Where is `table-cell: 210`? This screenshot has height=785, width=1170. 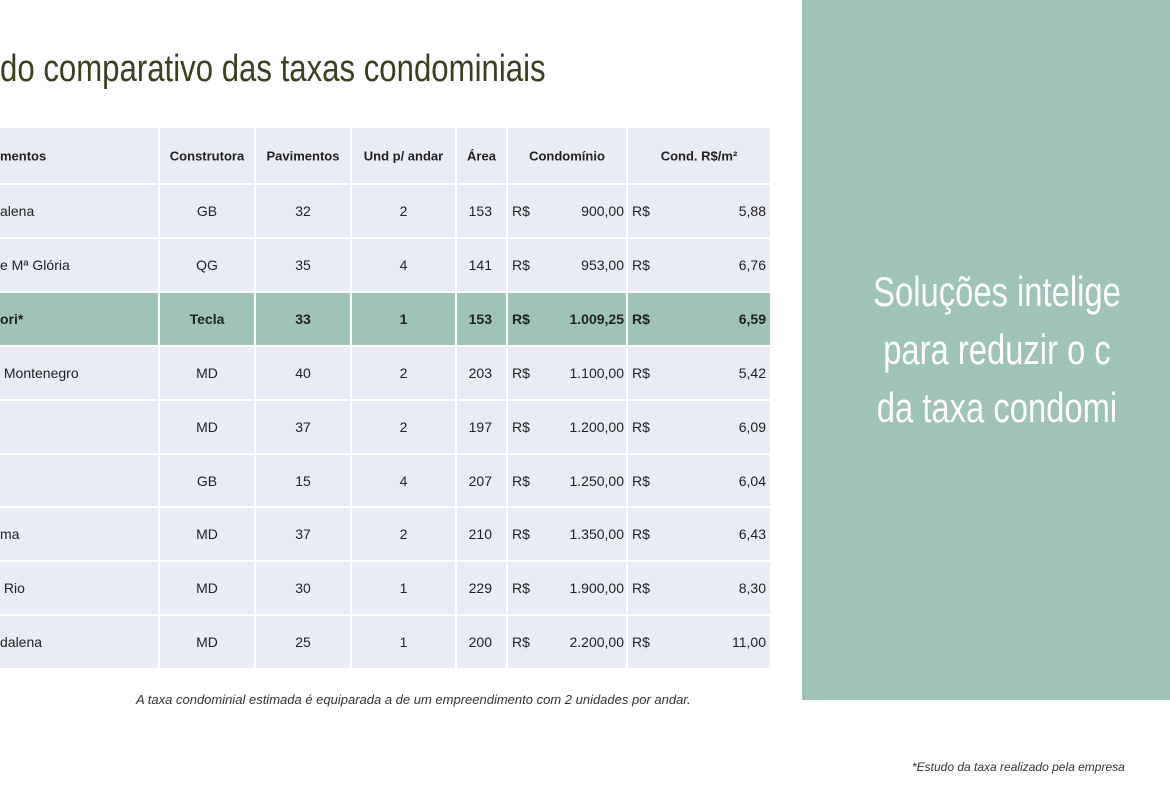
table-cell: 210 is located at coordinates (482, 535).